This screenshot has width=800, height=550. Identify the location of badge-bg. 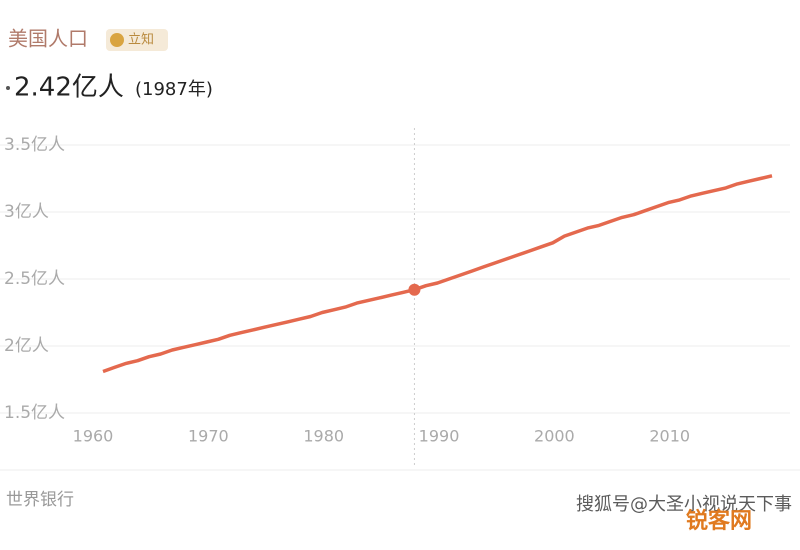
(137, 40).